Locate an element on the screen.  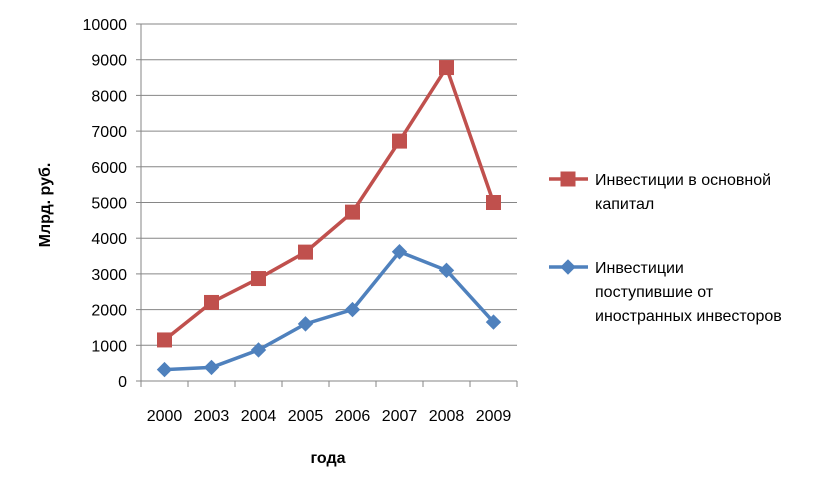
legend-label: капитал is located at coordinates (624, 204).